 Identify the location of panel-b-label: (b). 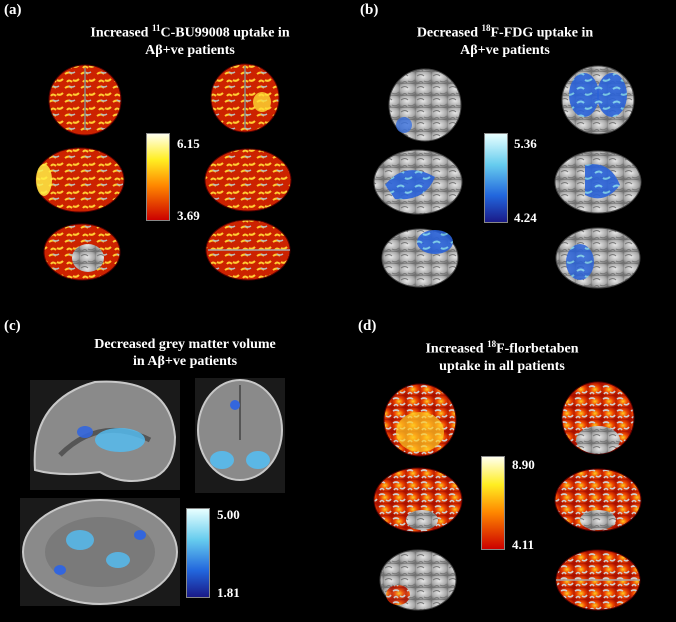
(369, 10).